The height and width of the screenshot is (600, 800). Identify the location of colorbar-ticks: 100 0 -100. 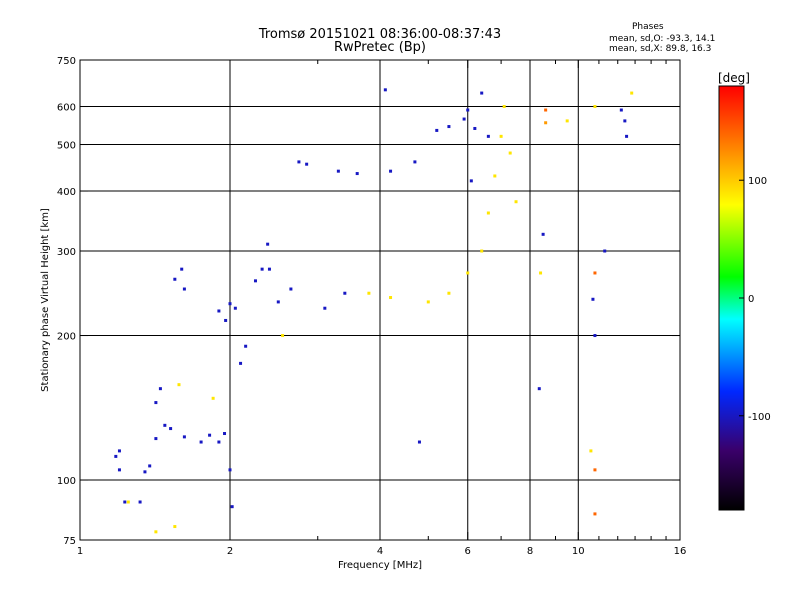
(755, 299).